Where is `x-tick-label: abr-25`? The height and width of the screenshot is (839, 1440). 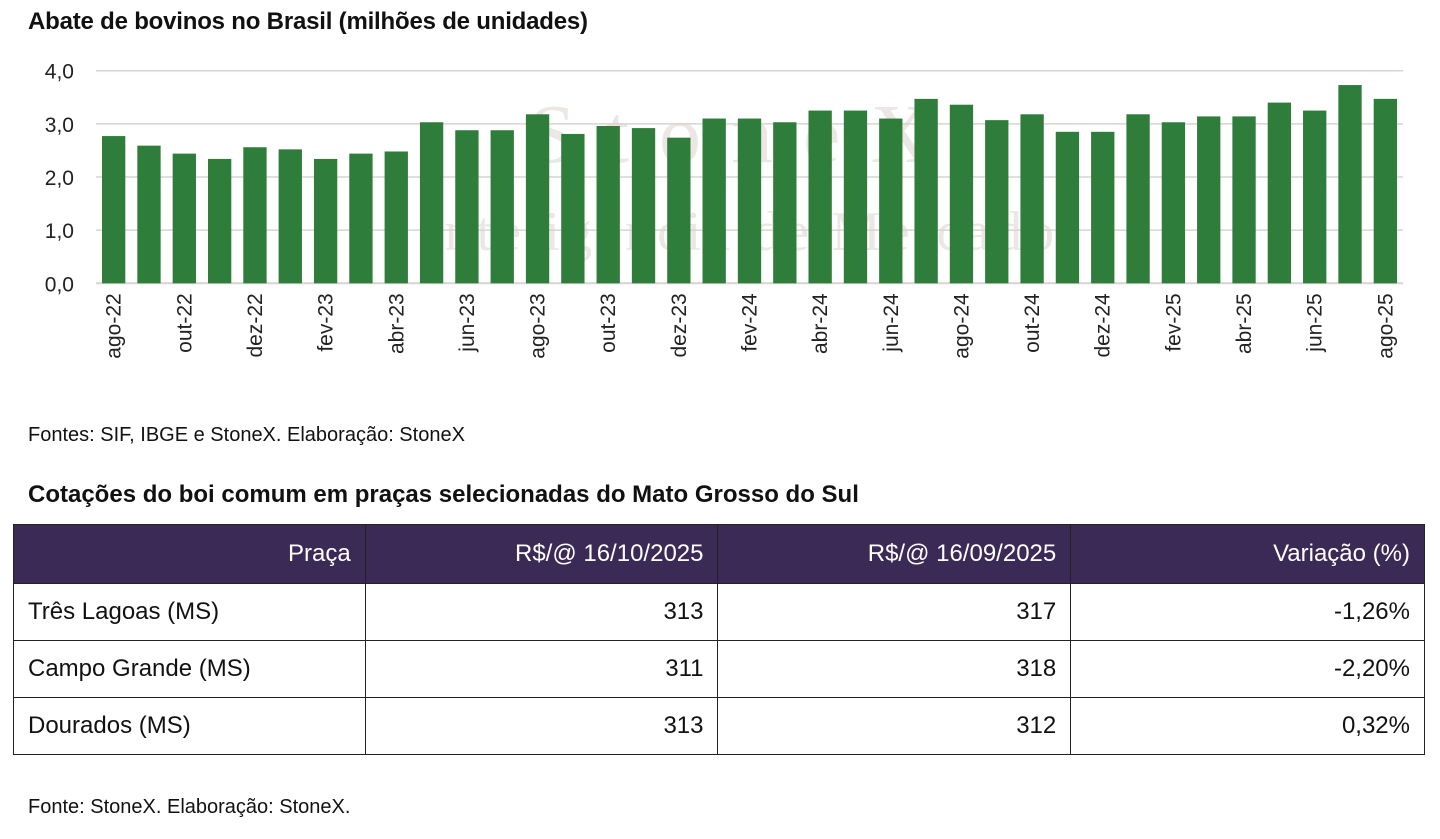 x-tick-label: abr-25 is located at coordinates (1244, 323).